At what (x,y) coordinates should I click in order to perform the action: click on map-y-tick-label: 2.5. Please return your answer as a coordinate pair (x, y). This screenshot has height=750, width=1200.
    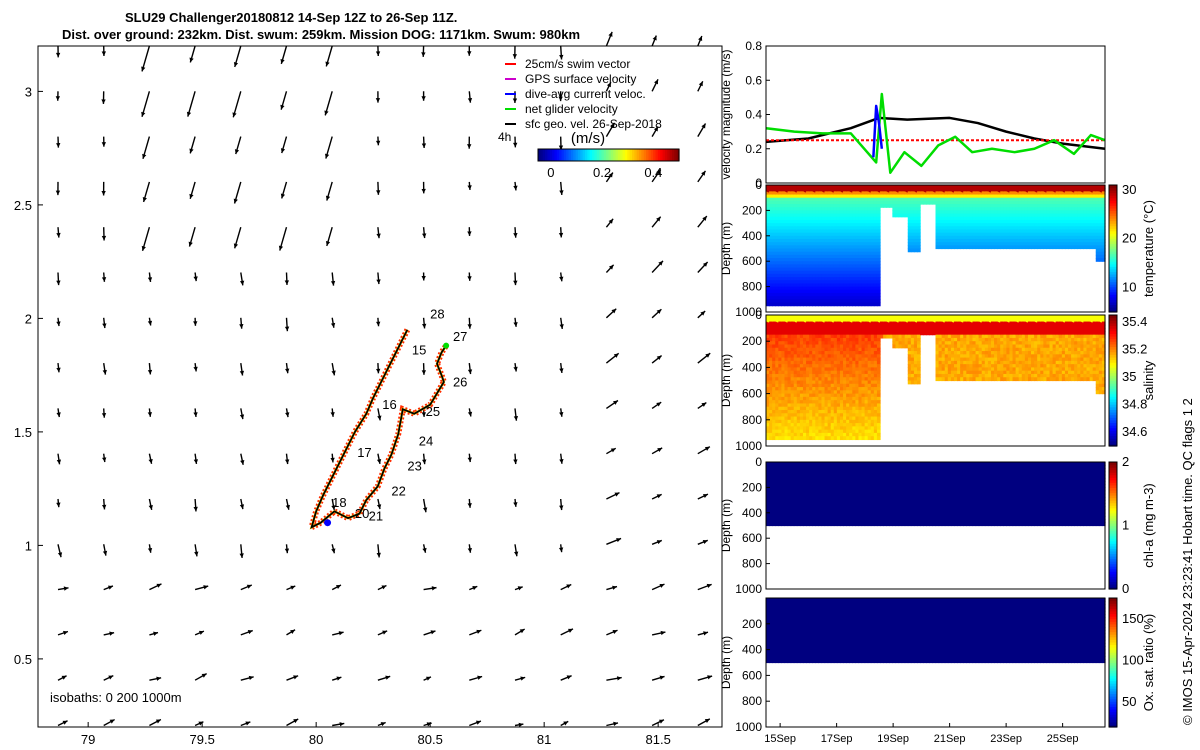
    Looking at the image, I should click on (23, 205).